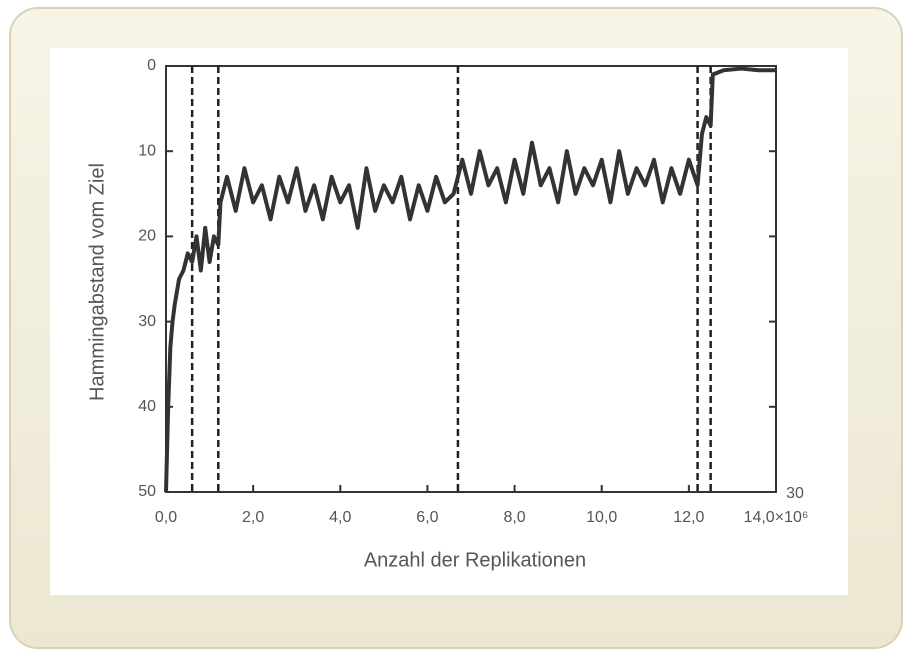 The image size is (913, 660). What do you see at coordinates (776, 517) in the screenshot?
I see `x-tick-label: 14,0×10⁶` at bounding box center [776, 517].